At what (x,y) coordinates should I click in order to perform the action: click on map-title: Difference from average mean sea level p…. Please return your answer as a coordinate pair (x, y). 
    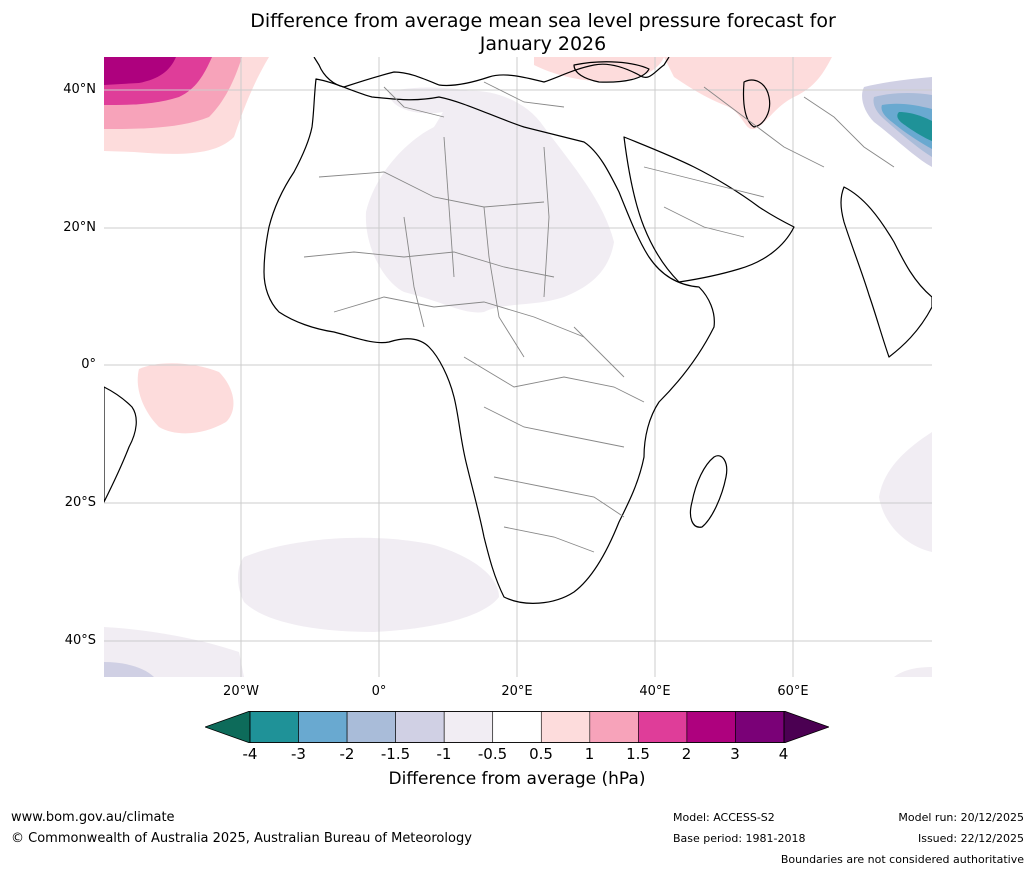
    Looking at the image, I should click on (517, 33).